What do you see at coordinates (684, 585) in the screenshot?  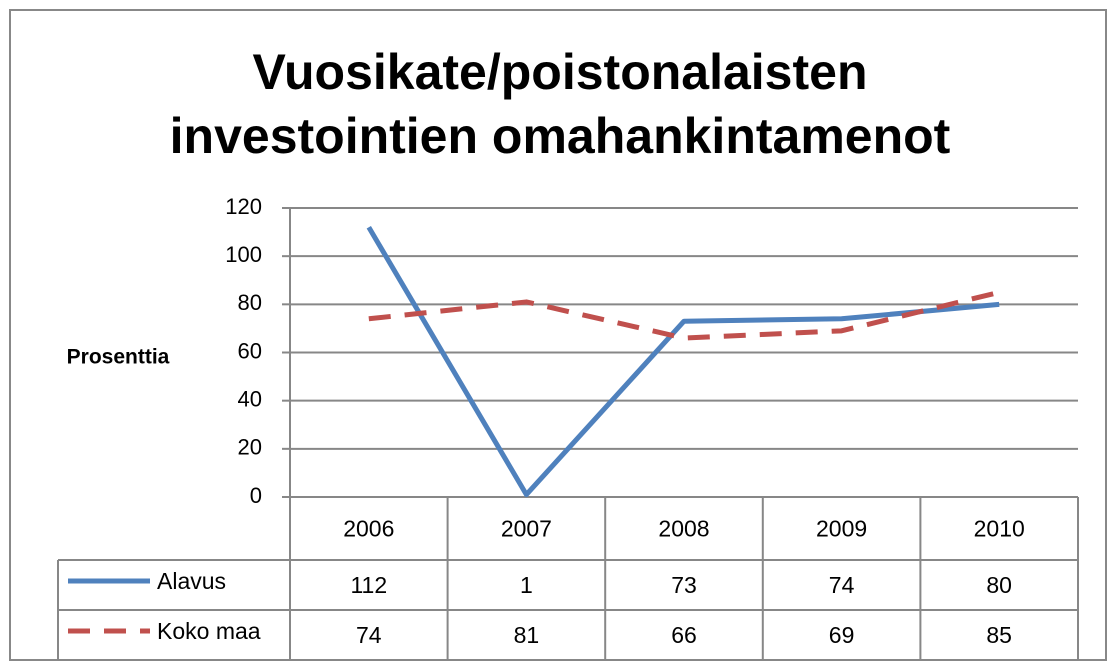 I see `table-value: 73` at bounding box center [684, 585].